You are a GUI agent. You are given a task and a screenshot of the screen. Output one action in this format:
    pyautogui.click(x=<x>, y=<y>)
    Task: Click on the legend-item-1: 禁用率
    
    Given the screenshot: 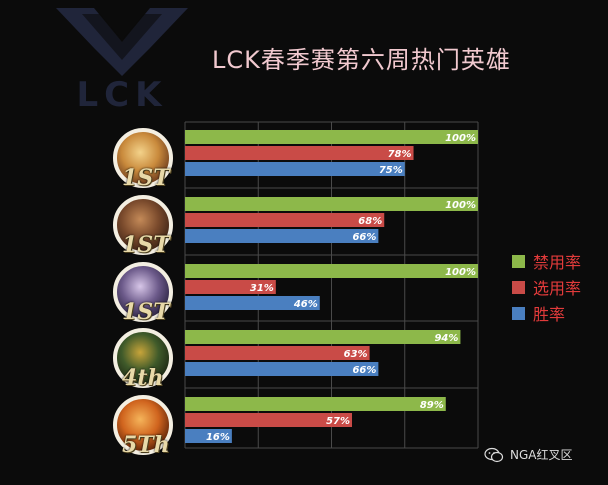 What is the action you would take?
    pyautogui.click(x=547, y=261)
    